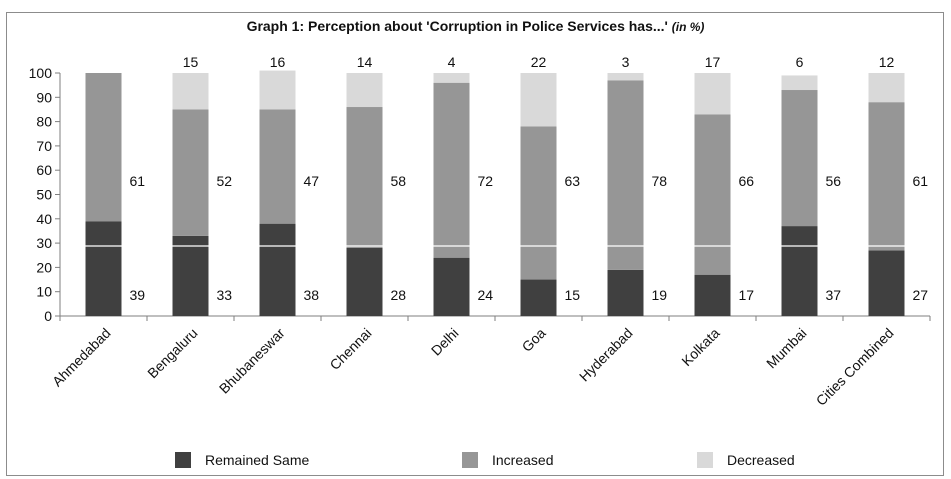 Image resolution: width=951 pixels, height=479 pixels. What do you see at coordinates (252, 361) in the screenshot?
I see `x-tick-label: Bhubaneswar` at bounding box center [252, 361].